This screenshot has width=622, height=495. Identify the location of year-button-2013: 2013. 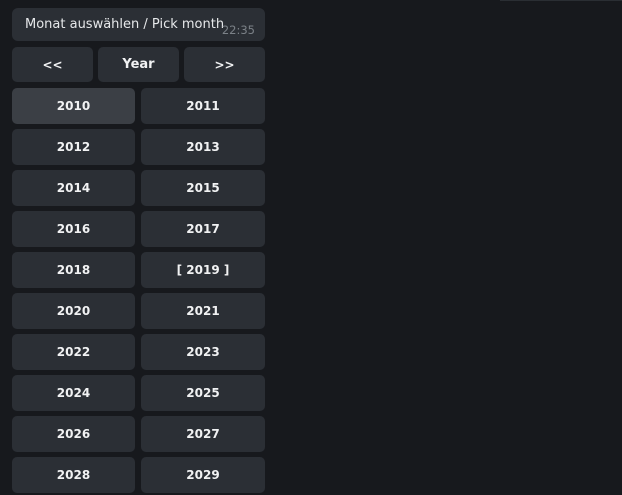
(203, 147).